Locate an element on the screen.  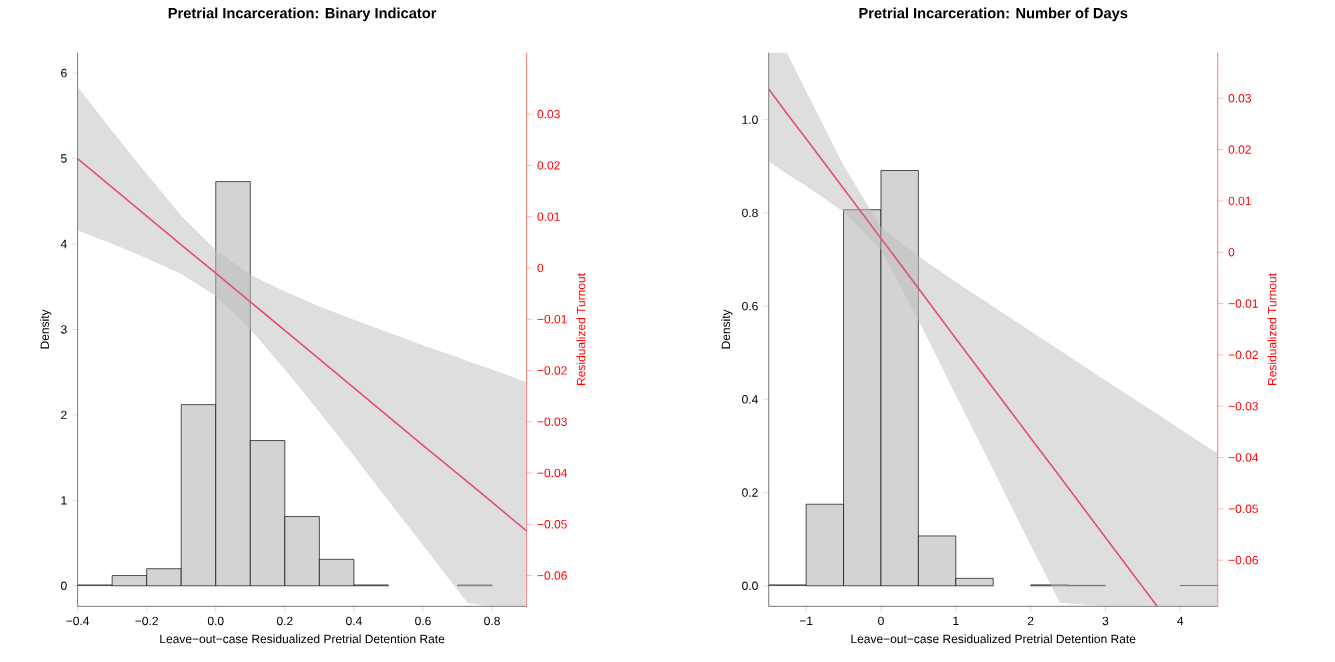
y-tick-label: 4 is located at coordinates (63, 244).